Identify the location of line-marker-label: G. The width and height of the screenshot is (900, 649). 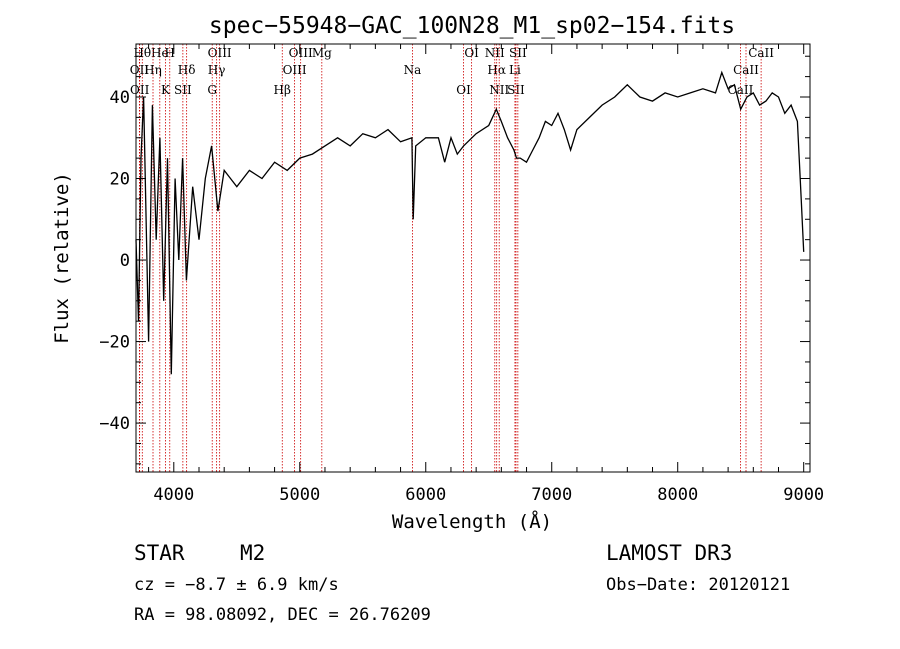
(212, 90).